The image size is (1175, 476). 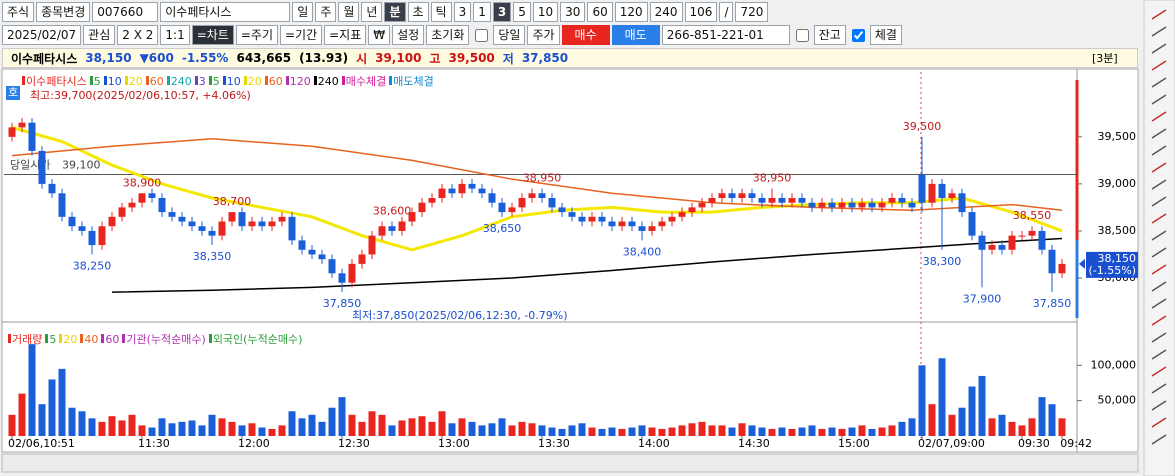 I want to click on toolbar-button: 주, so click(x=326, y=12).